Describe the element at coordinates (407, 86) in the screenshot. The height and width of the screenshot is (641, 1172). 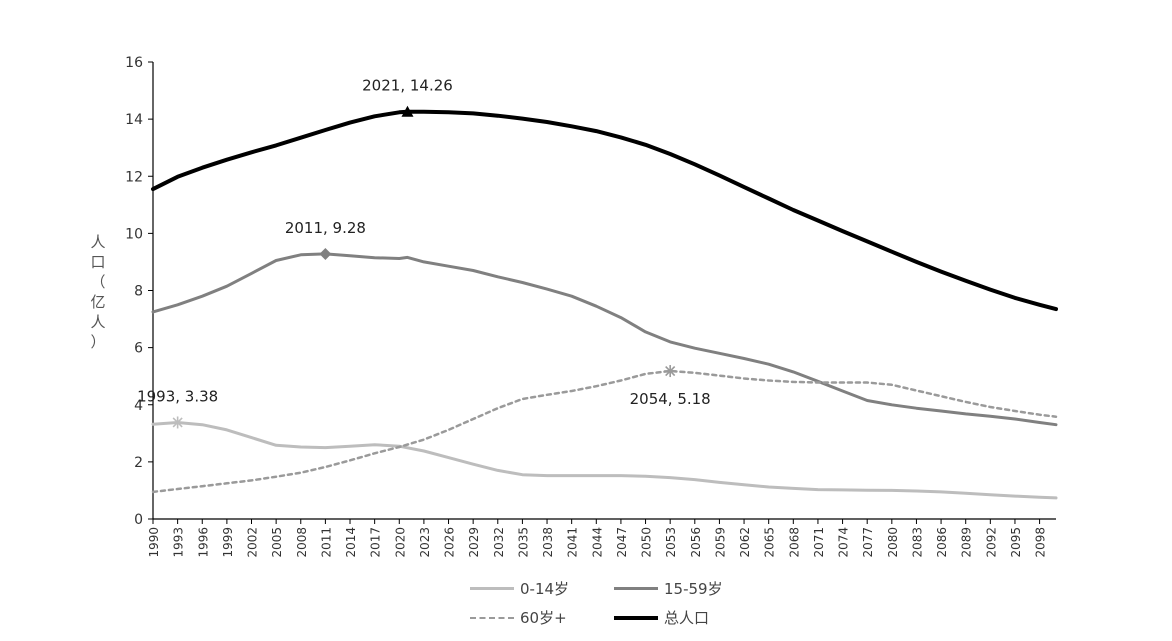
I see `annotation-label: 2021, 14.26` at that location.